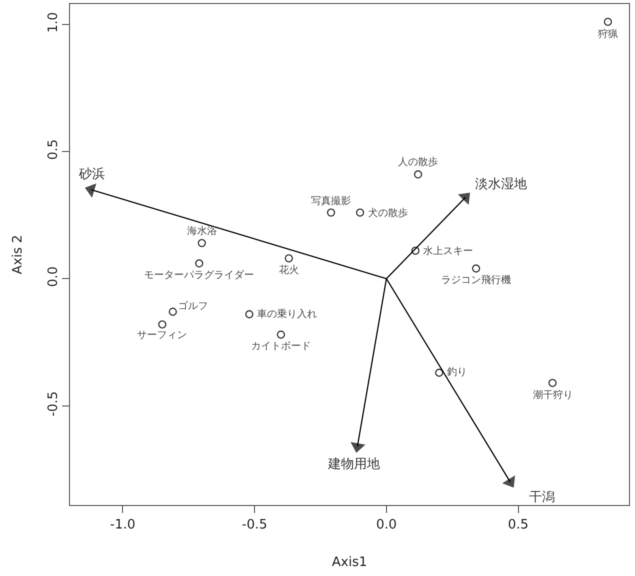 The height and width of the screenshot is (576, 635). Describe the element at coordinates (123, 525) in the screenshot. I see `x-tick-label: -1.0` at that location.